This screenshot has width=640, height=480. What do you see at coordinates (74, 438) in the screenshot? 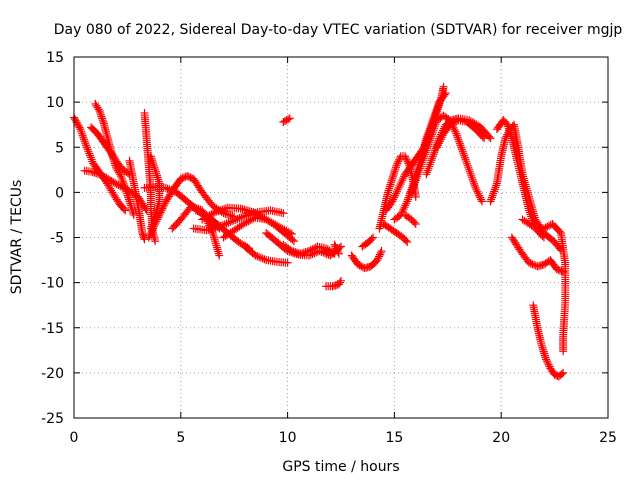
I see `x-tick-label: 0` at bounding box center [74, 438].